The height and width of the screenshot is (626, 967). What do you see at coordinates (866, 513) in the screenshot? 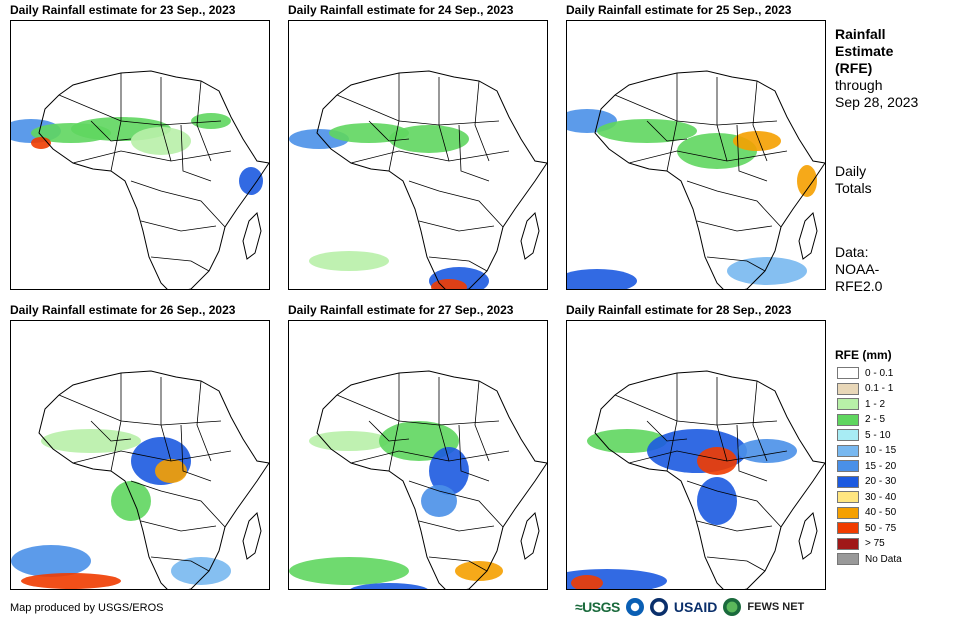
I see `legend-item: 40 - 50` at bounding box center [866, 513].